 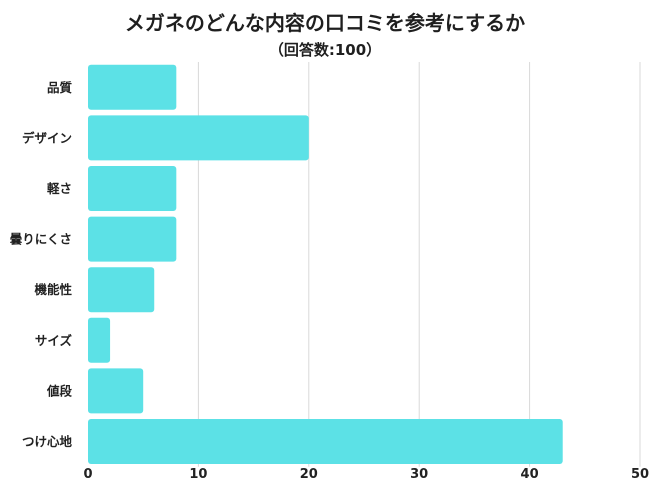 I want to click on chart-title: メガネのどんな内容の口コミを参考にするか, so click(x=325, y=23).